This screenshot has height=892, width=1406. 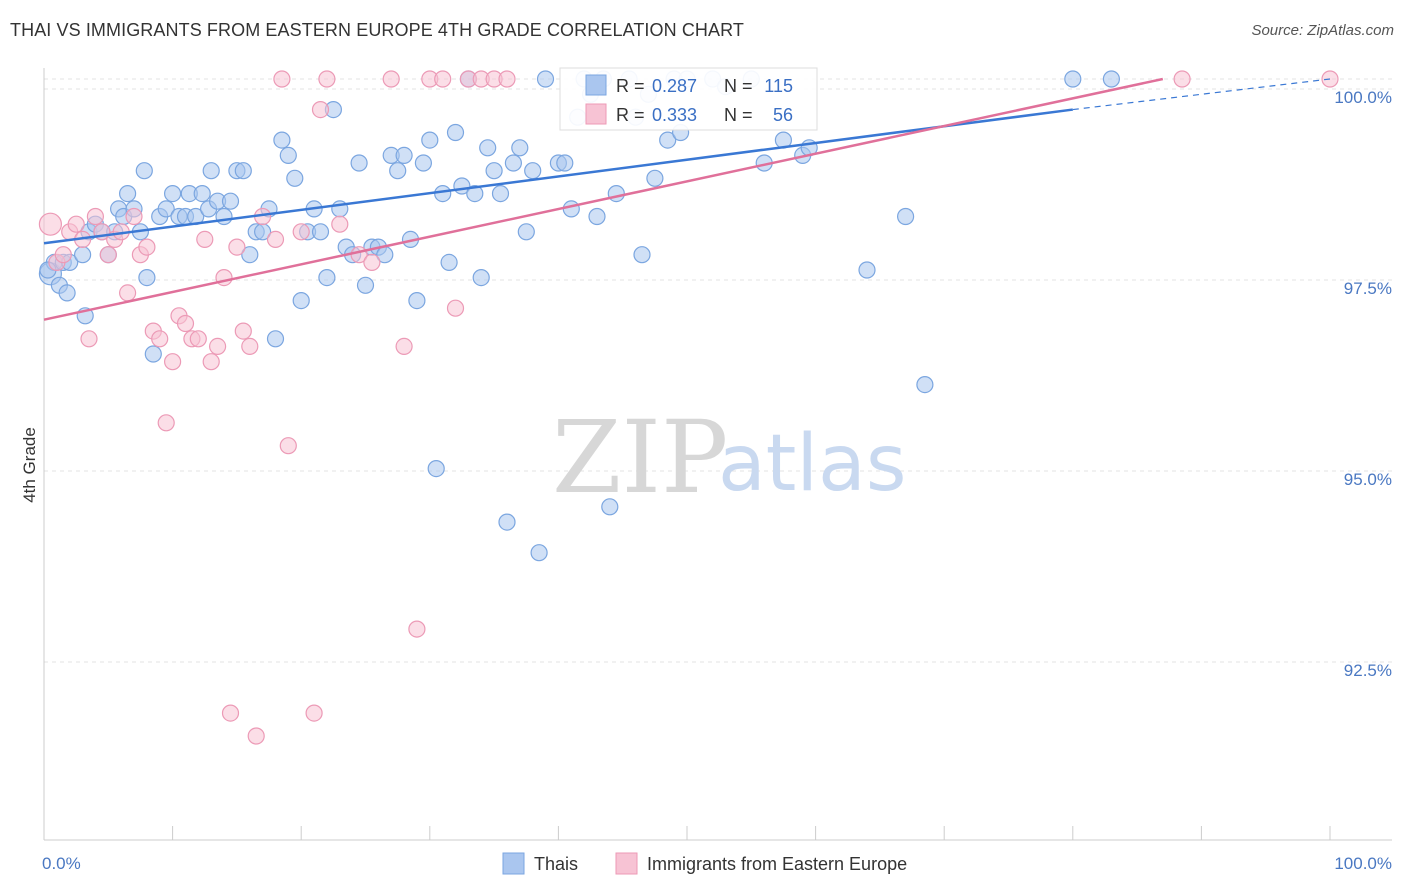 I want to click on watermark-zip: ZIP, so click(x=640, y=457).